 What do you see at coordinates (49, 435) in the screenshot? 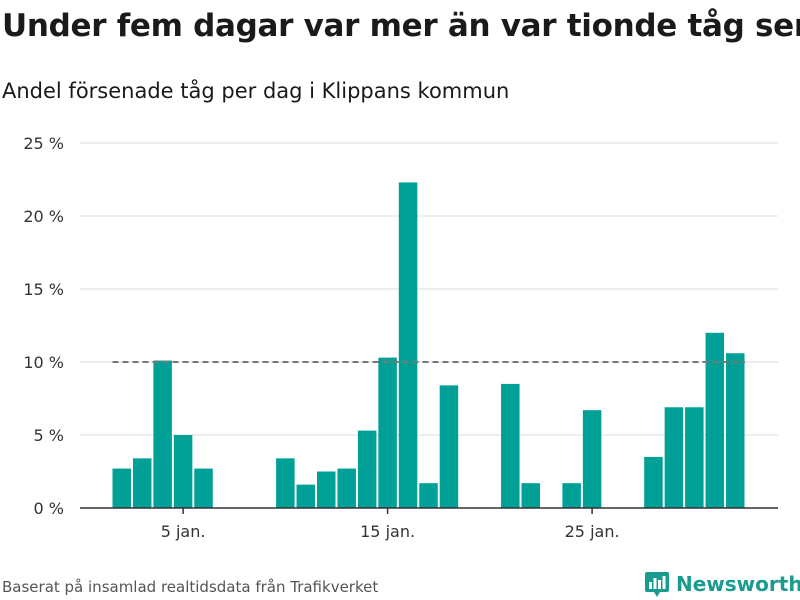
I see `y-tick-label: 5 %` at bounding box center [49, 435].